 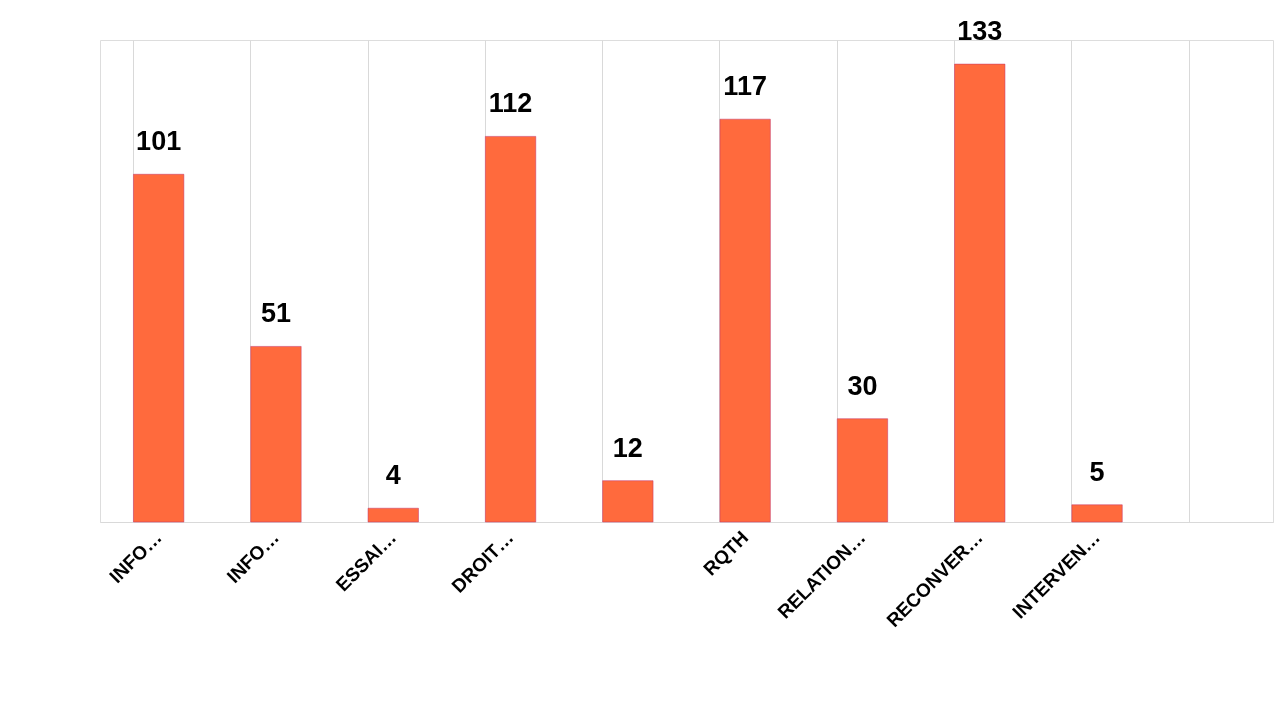 What do you see at coordinates (745, 86) in the screenshot?
I see `data-label: 117` at bounding box center [745, 86].